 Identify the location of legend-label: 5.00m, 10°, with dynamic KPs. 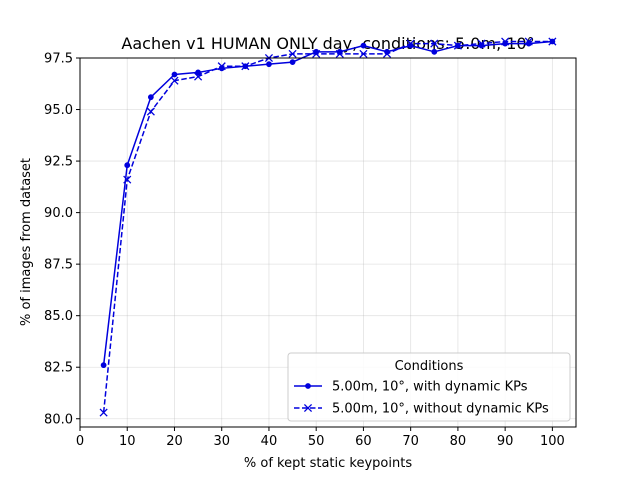
(430, 387).